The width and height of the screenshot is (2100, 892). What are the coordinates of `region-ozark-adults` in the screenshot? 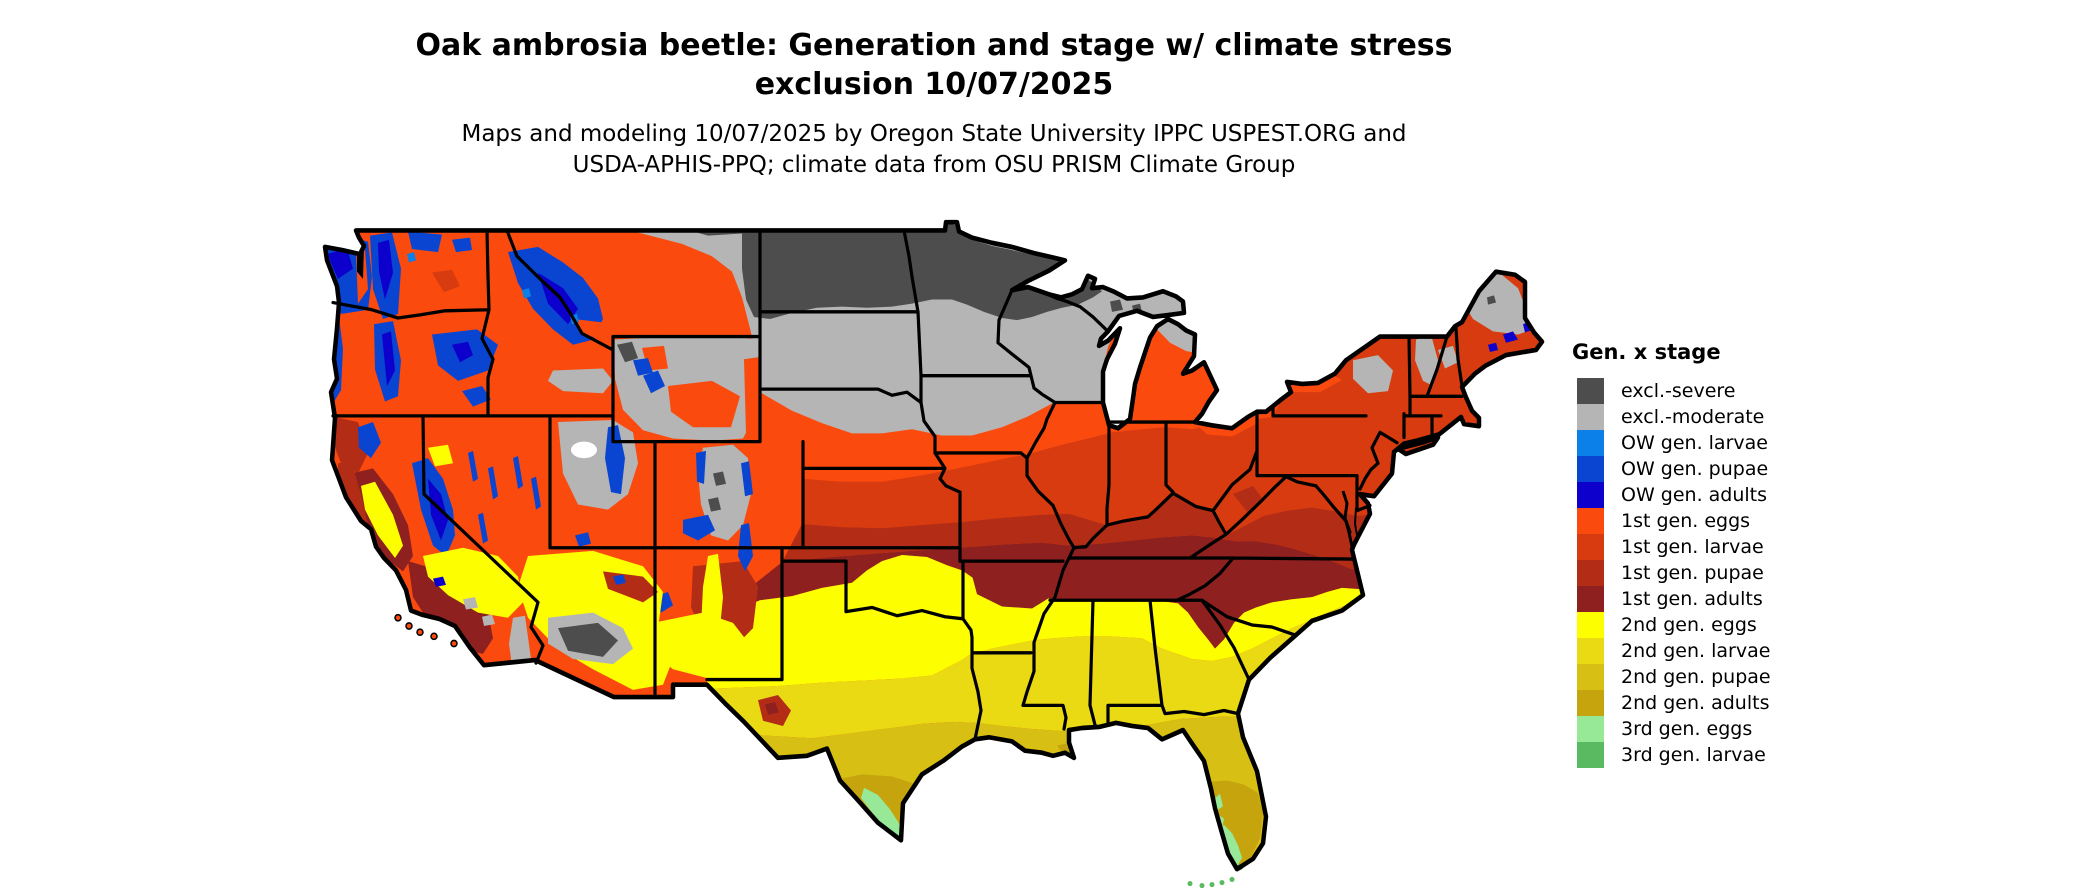 It's located at (1012, 589).